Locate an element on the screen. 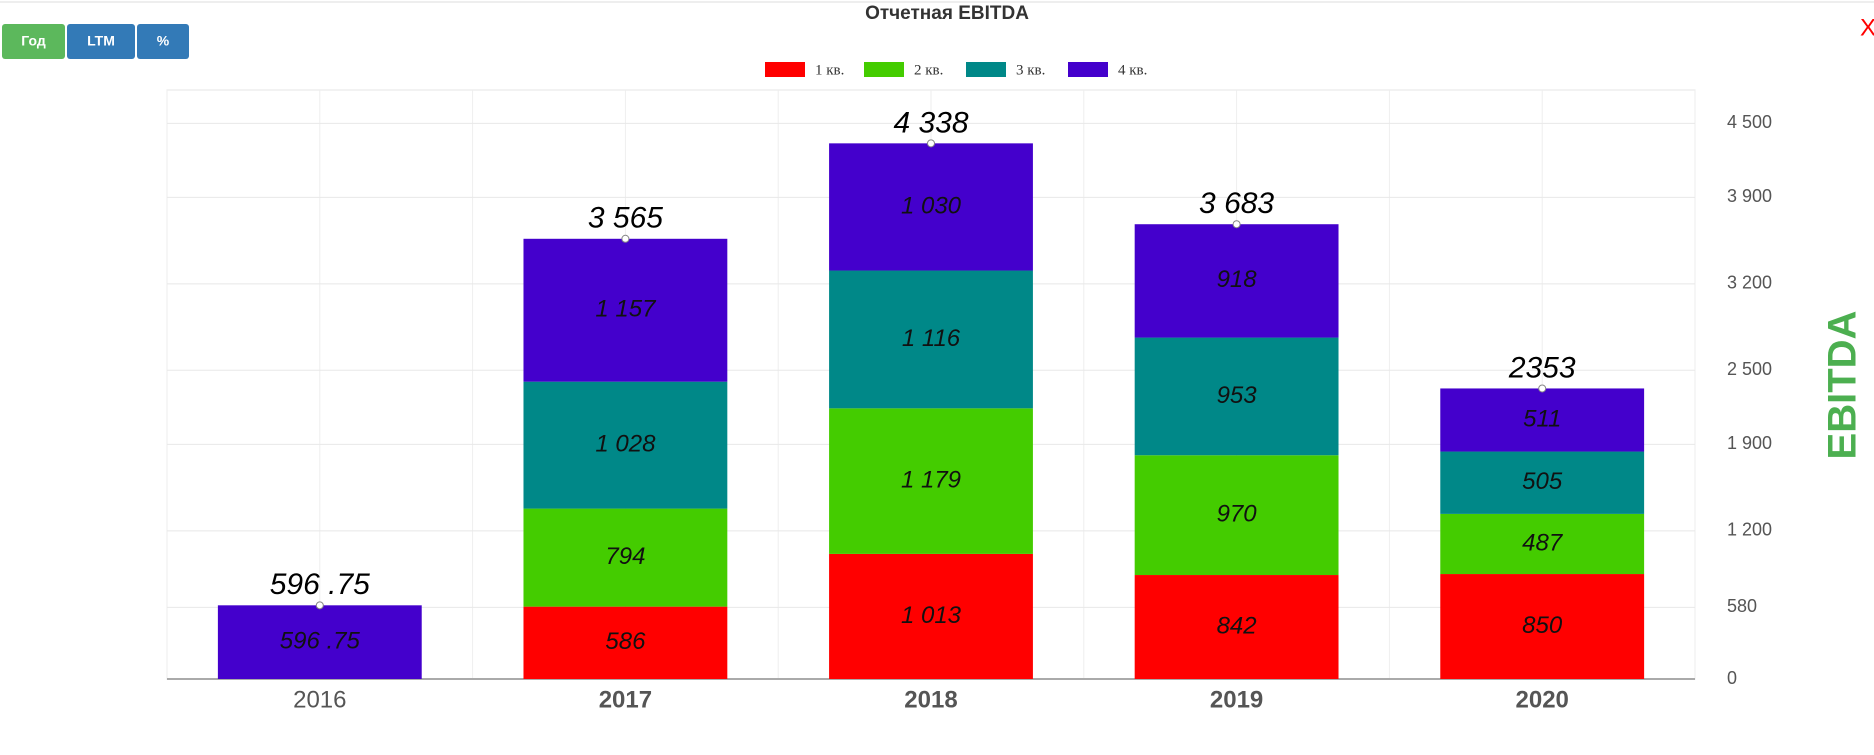  value-label: 1 013 is located at coordinates (931, 615).